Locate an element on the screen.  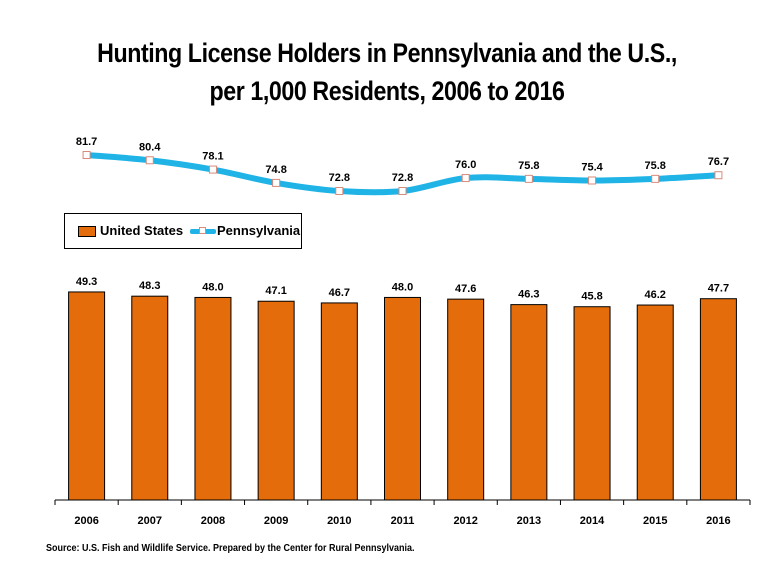
chart-title-line2: per 1,000 Residents, 2006 to 2016 is located at coordinates (387, 91).